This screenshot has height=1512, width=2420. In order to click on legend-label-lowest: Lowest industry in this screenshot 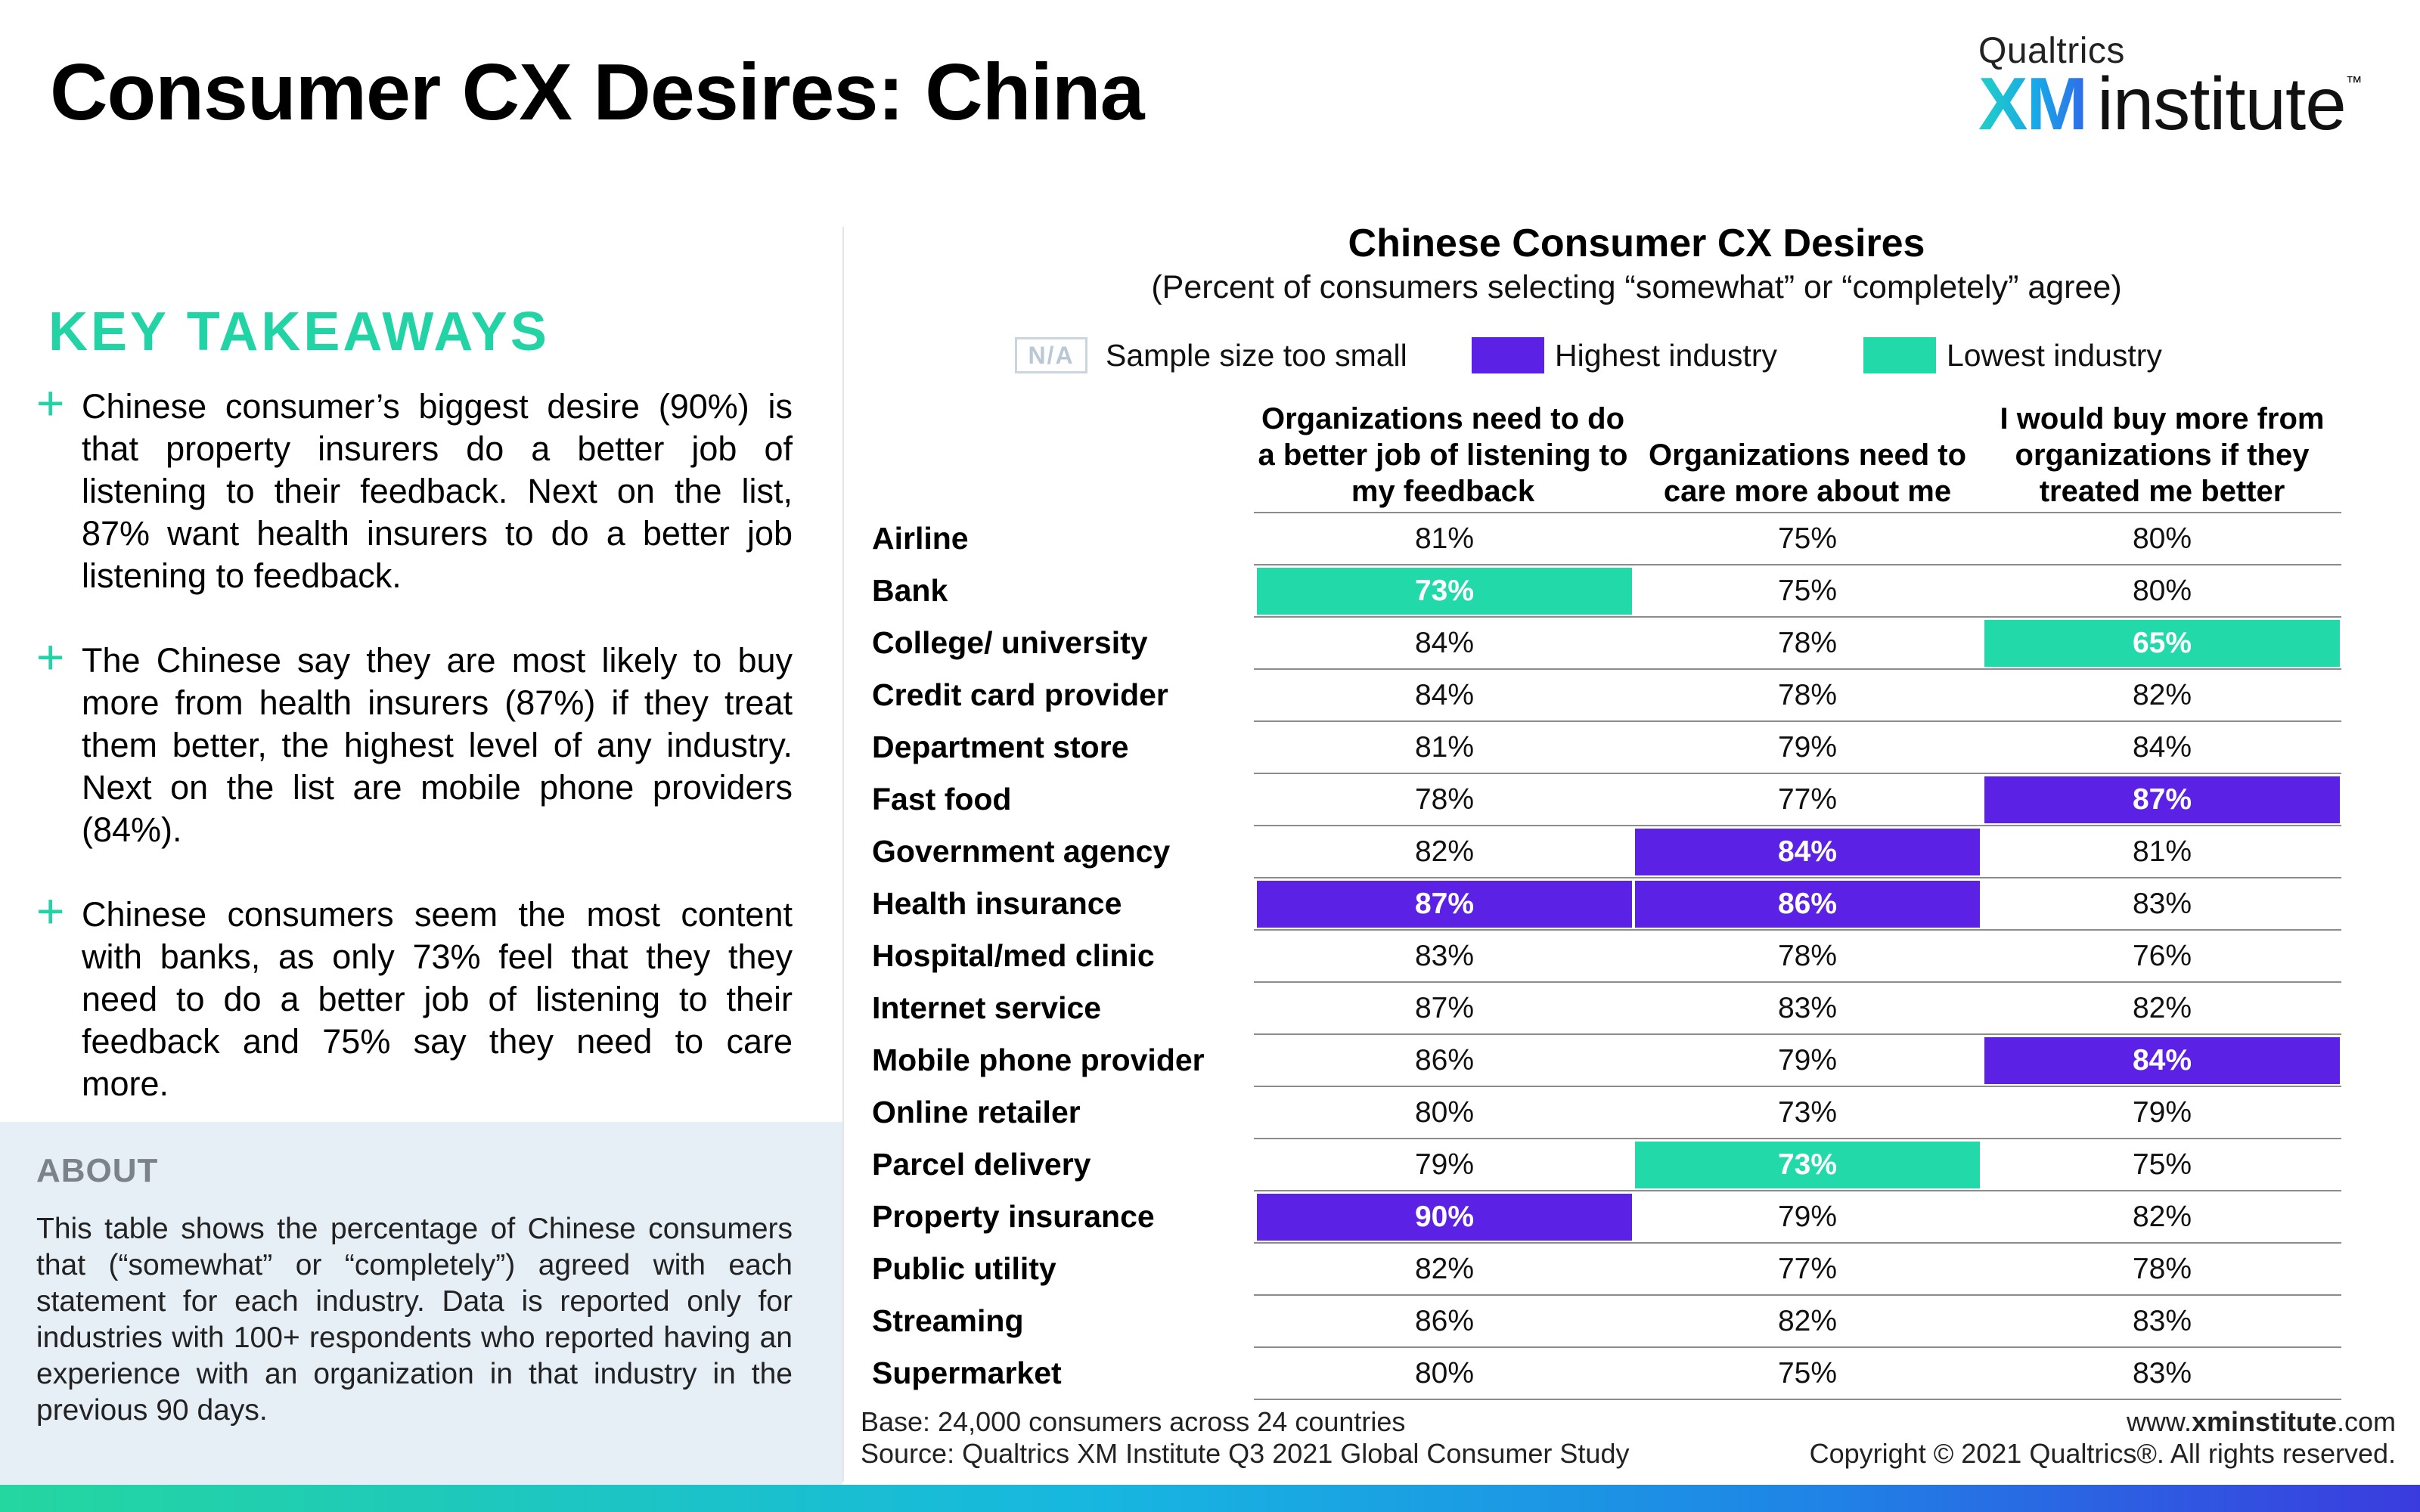, I will do `click(2054, 355)`.